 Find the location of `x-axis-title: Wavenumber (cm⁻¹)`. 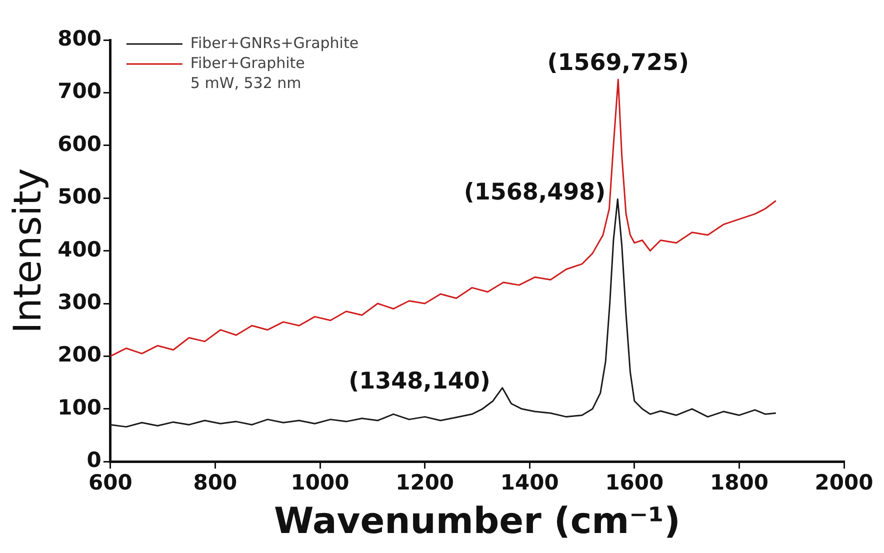

x-axis-title: Wavenumber (cm⁻¹) is located at coordinates (477, 521).